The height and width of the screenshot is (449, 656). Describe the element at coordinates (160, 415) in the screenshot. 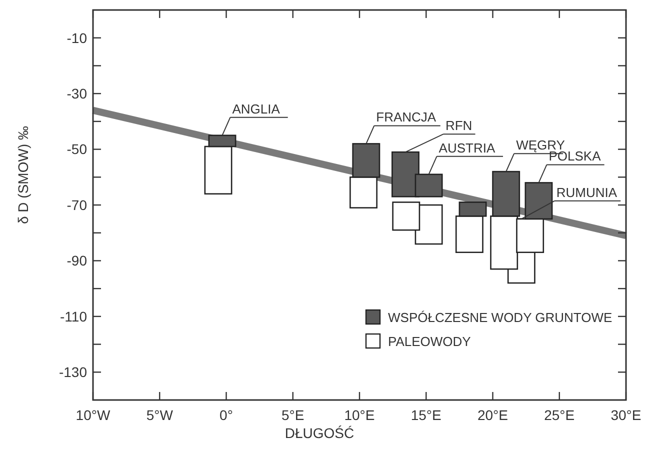

I see `x-tick-label: 5°W` at that location.